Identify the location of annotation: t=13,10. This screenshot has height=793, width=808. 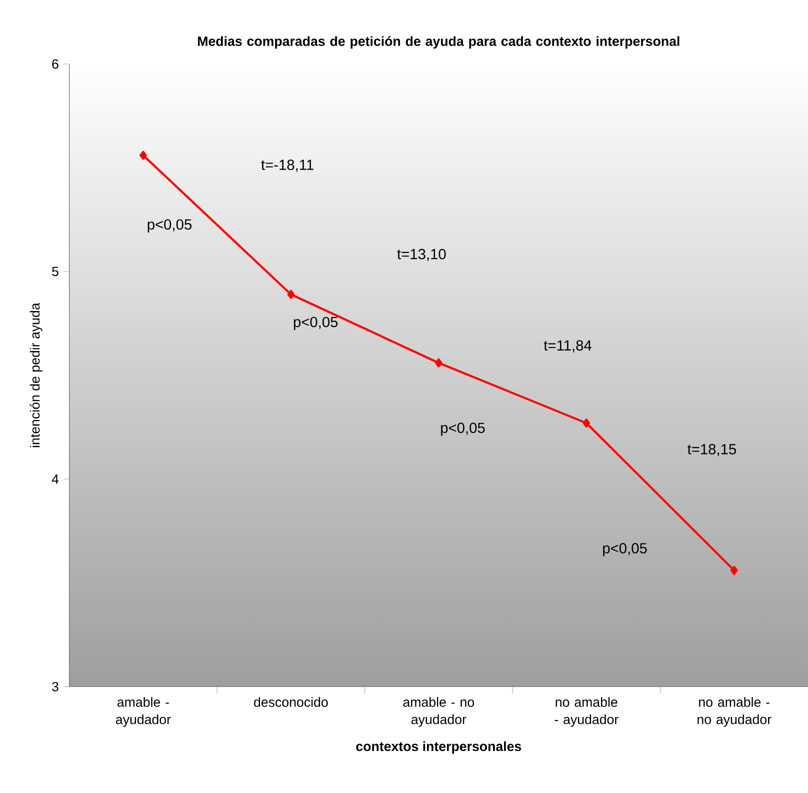
(421, 254).